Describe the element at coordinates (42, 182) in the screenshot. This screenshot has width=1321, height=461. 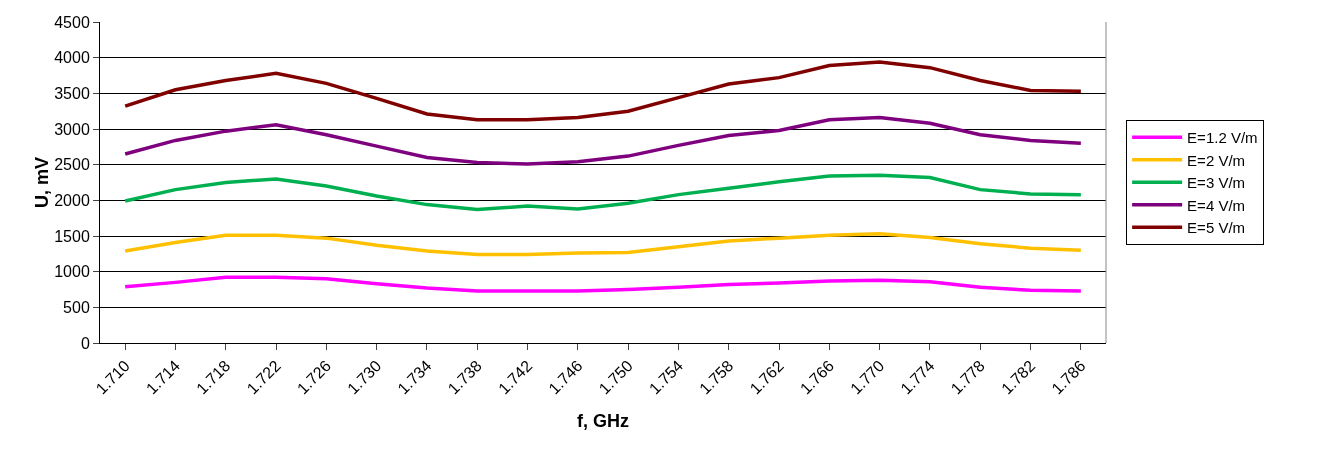
I see `y-axis-title: U, mV` at that location.